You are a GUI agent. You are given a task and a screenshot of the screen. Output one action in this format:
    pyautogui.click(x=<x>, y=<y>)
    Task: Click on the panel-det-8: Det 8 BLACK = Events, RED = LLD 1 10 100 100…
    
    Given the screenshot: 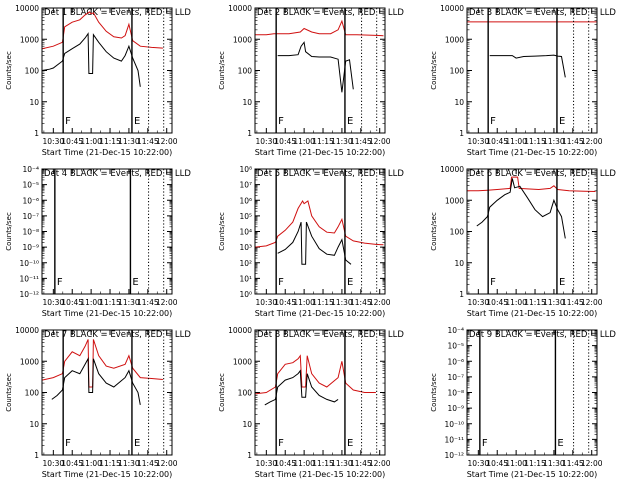 What is the action you would take?
    pyautogui.click(x=311, y=402)
    